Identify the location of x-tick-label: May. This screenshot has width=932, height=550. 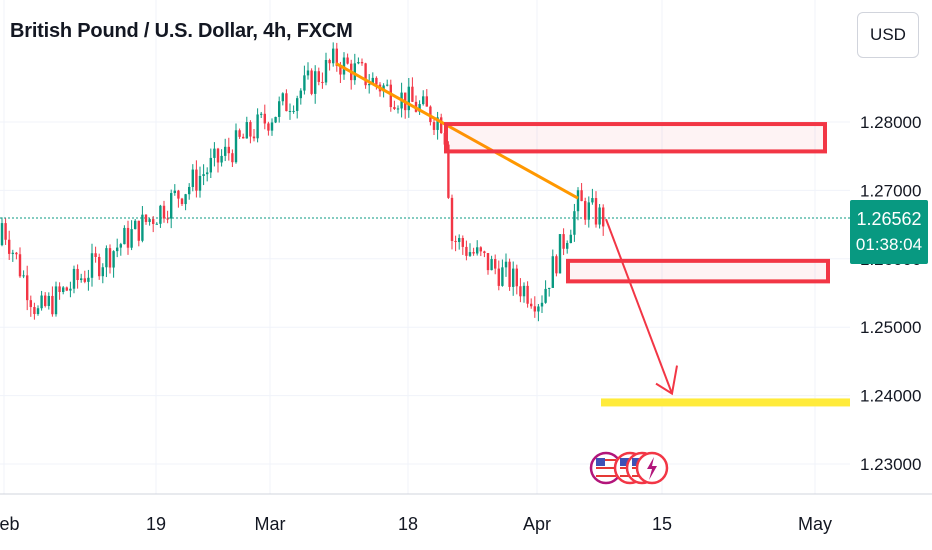
(815, 524).